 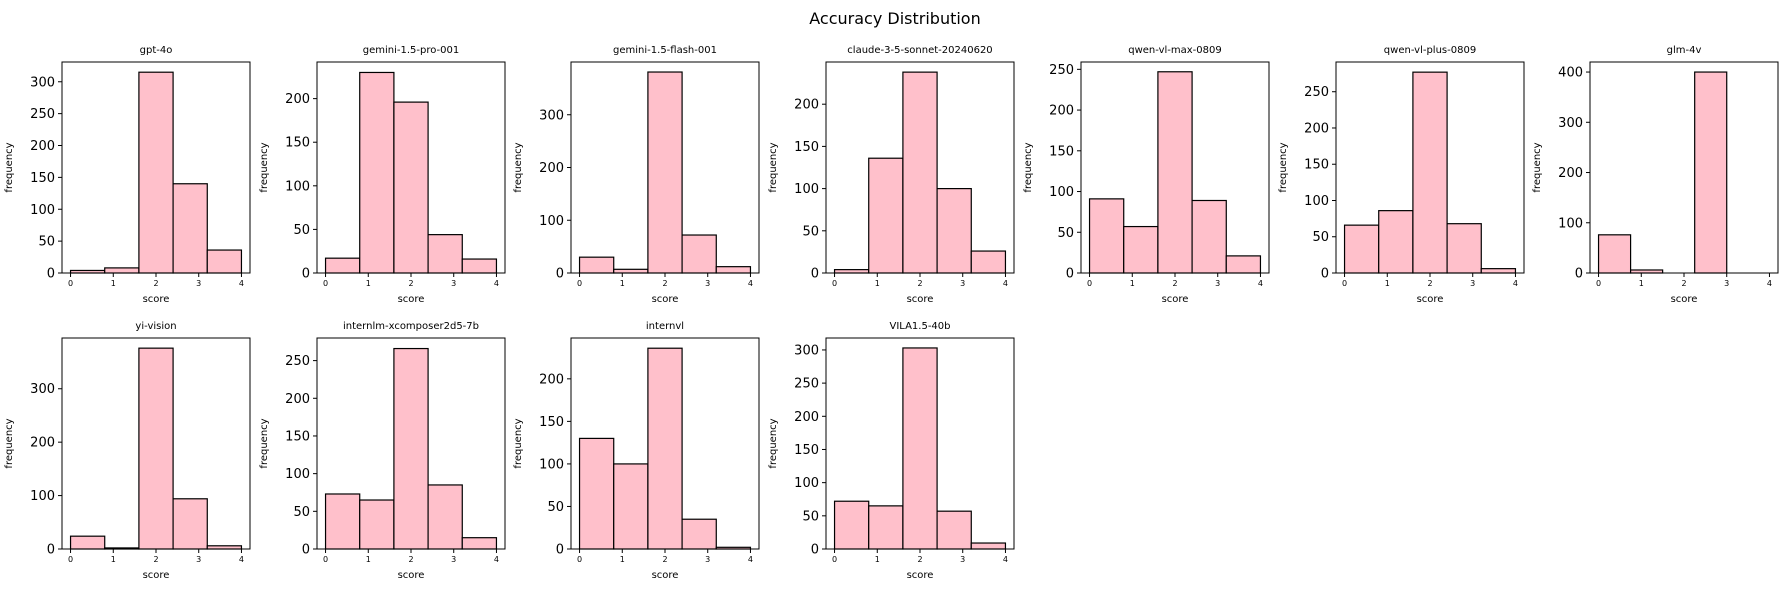 What do you see at coordinates (665, 50) in the screenshot?
I see `panel-title: gemini-1.5-flash-001` at bounding box center [665, 50].